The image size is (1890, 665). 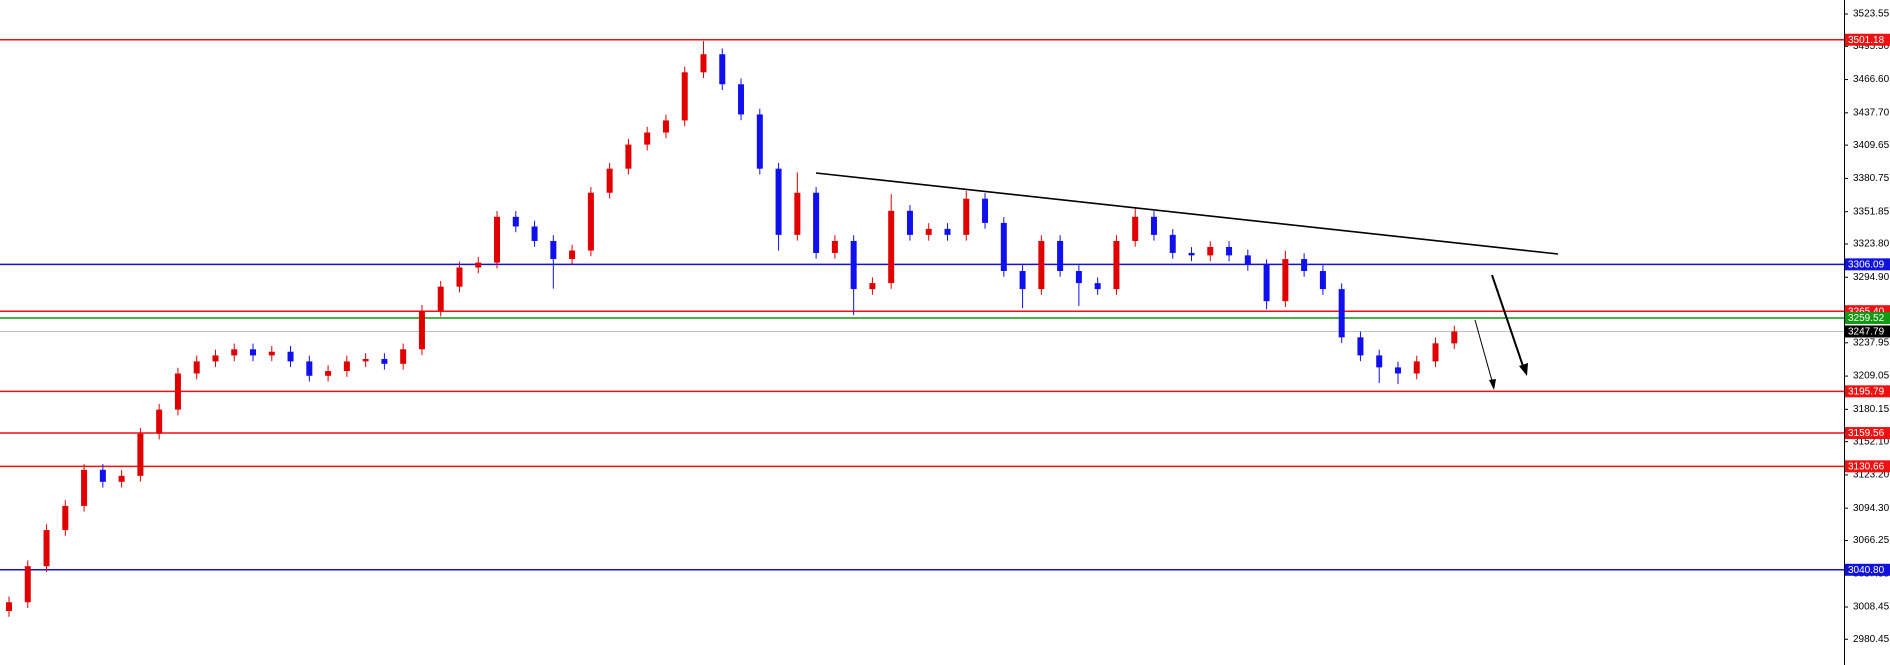 What do you see at coordinates (1871, 376) in the screenshot?
I see `y-tick-label: 3209.05` at bounding box center [1871, 376].